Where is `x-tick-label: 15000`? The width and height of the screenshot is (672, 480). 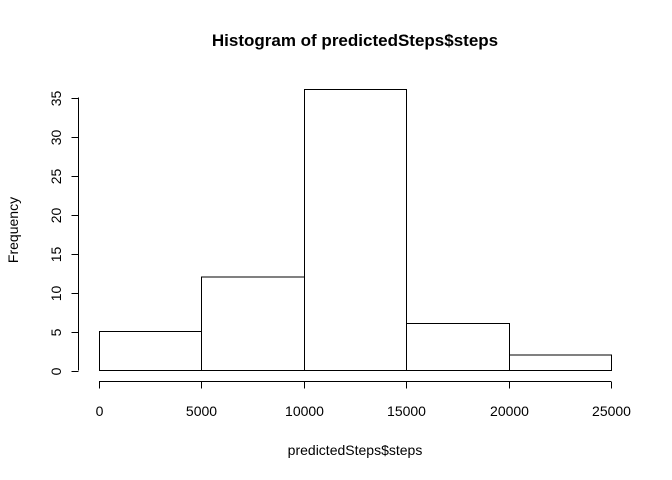 x-tick-label: 15000 is located at coordinates (406, 411).